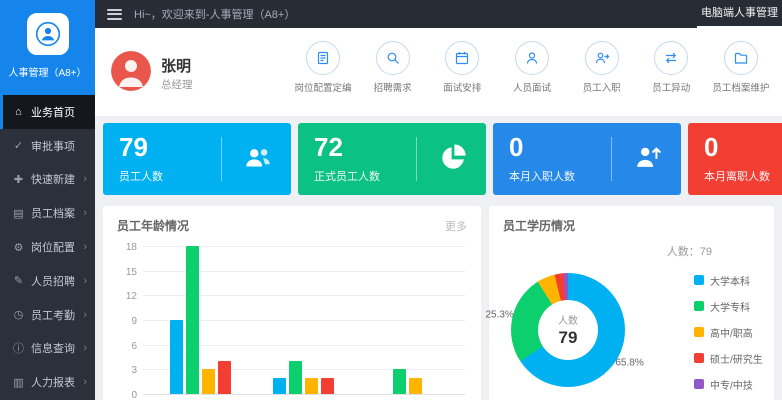 The height and width of the screenshot is (400, 782). I want to click on folder-icon, so click(741, 58).